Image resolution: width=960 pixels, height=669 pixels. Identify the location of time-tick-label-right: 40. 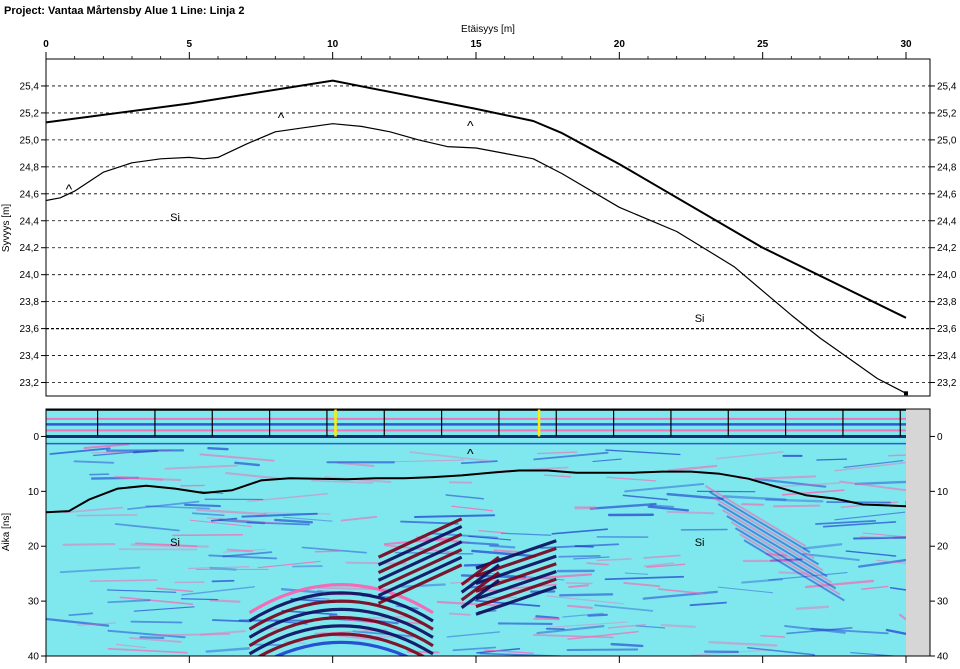
(943, 657).